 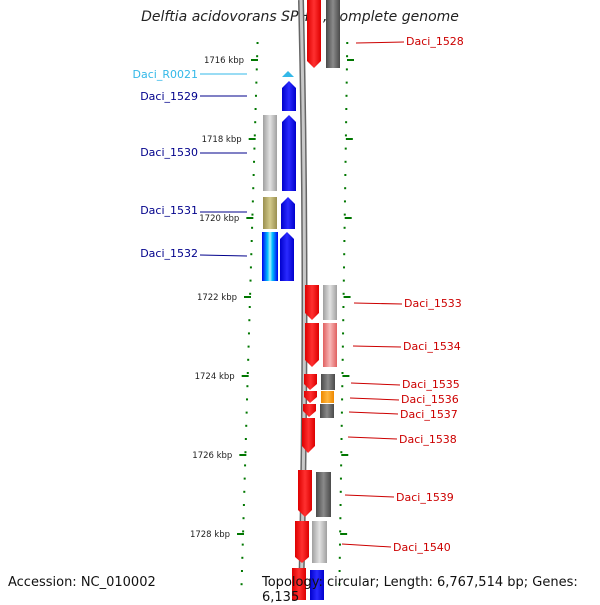 I want to click on gene-daci-1534-homolog-box, so click(x=330, y=345).